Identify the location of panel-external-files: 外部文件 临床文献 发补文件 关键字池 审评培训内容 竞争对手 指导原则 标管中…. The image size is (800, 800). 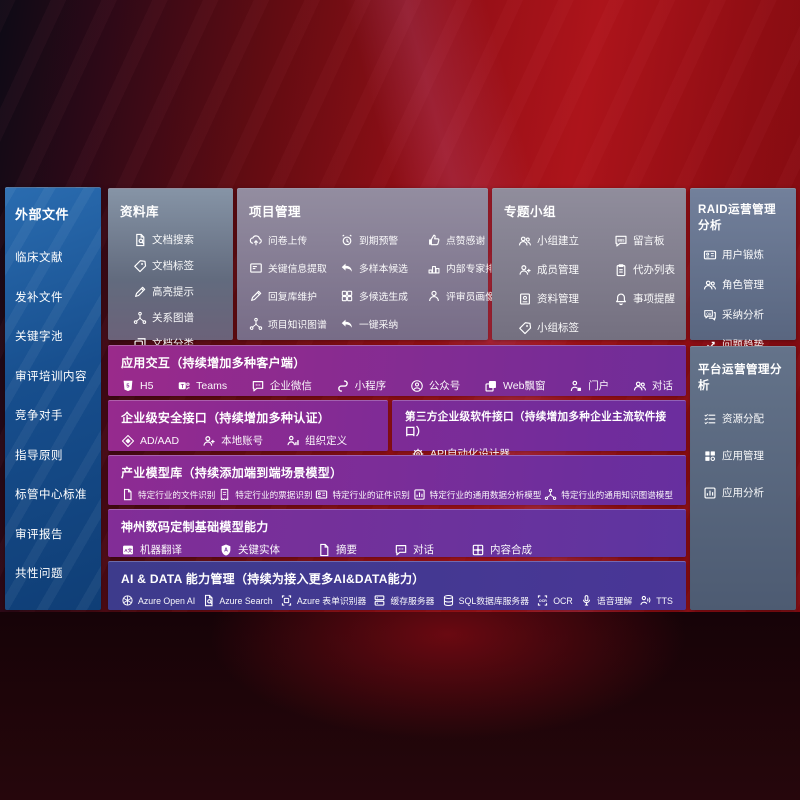
(53, 398).